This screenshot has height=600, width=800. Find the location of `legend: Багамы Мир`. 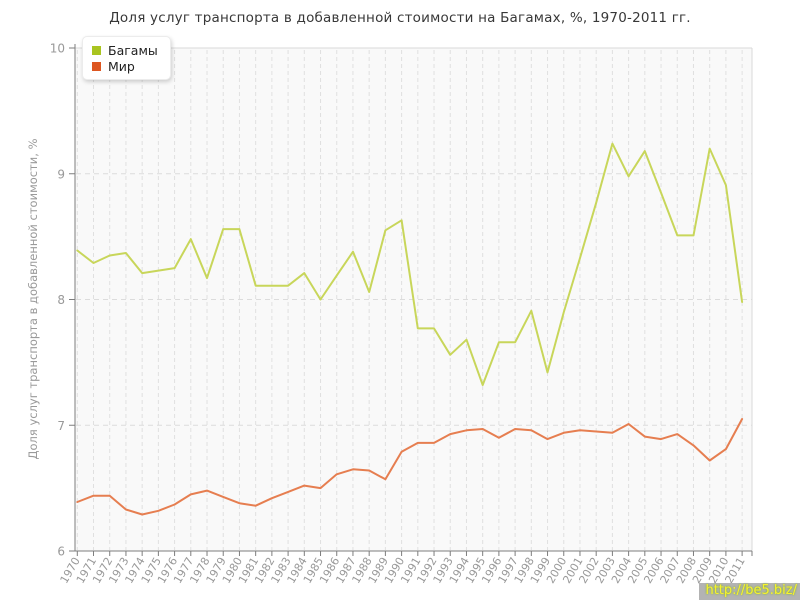

legend: Багамы Мир is located at coordinates (126, 58).